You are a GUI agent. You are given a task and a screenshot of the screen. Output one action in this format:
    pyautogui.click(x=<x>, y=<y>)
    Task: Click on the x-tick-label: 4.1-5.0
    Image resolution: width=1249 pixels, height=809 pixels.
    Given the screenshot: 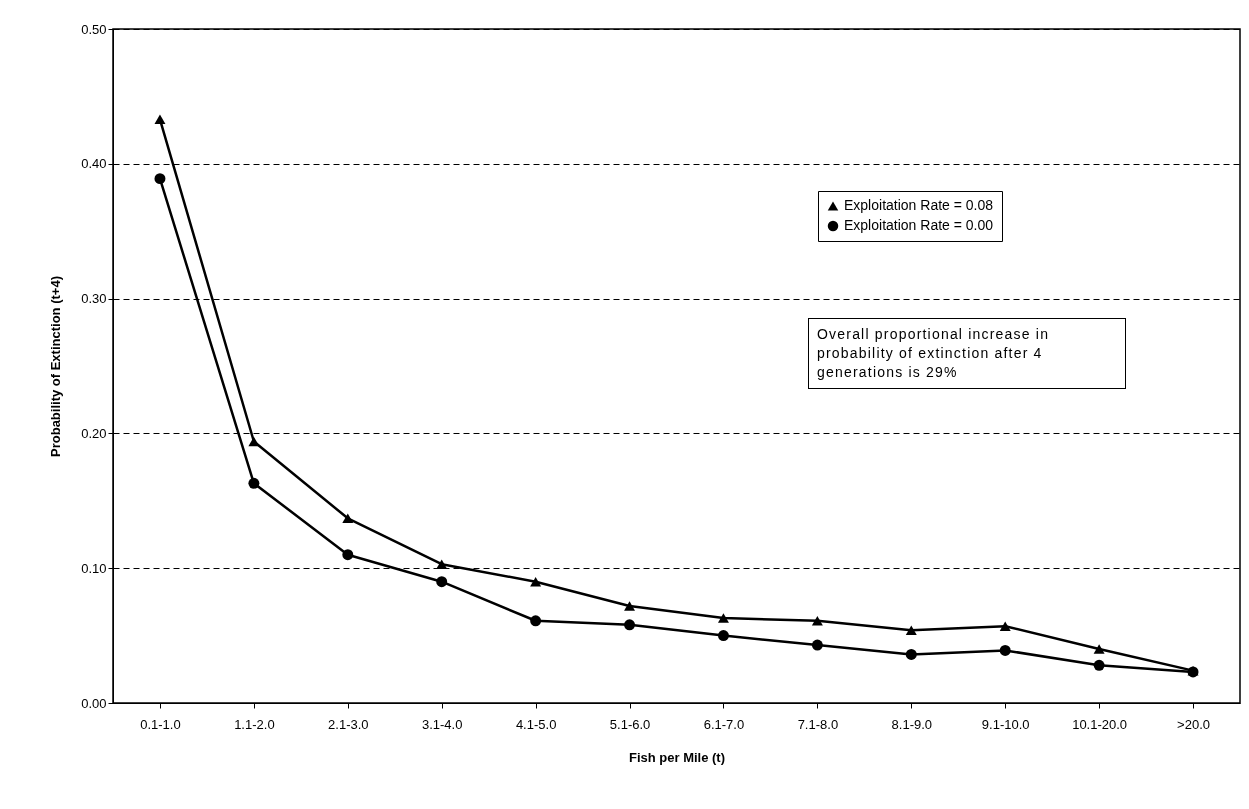 What is the action you would take?
    pyautogui.click(x=536, y=724)
    